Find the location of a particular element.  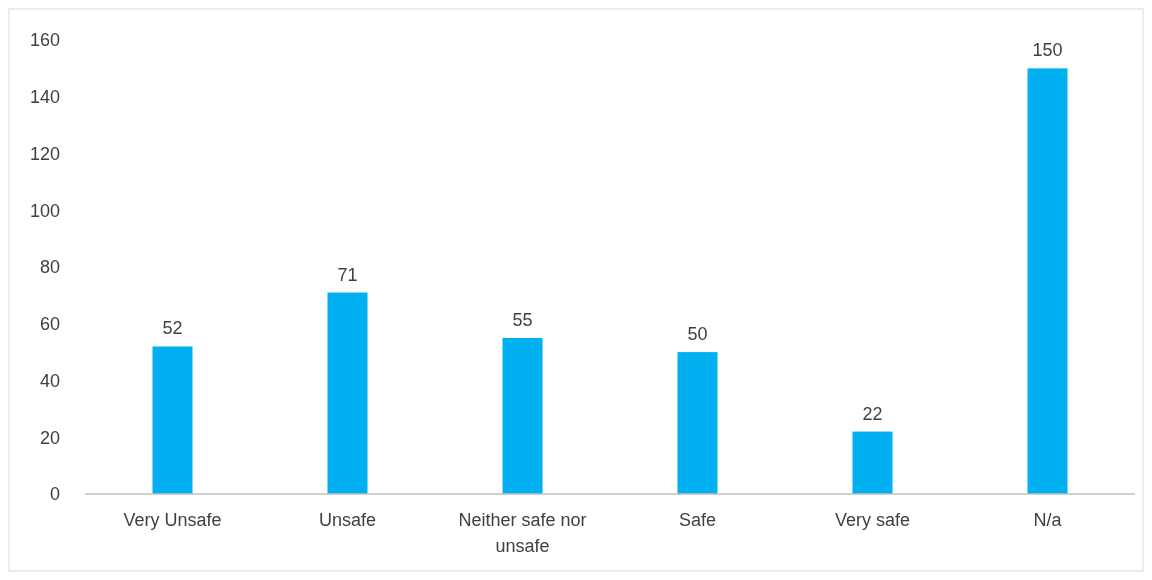

data-label: 71 is located at coordinates (347, 274).